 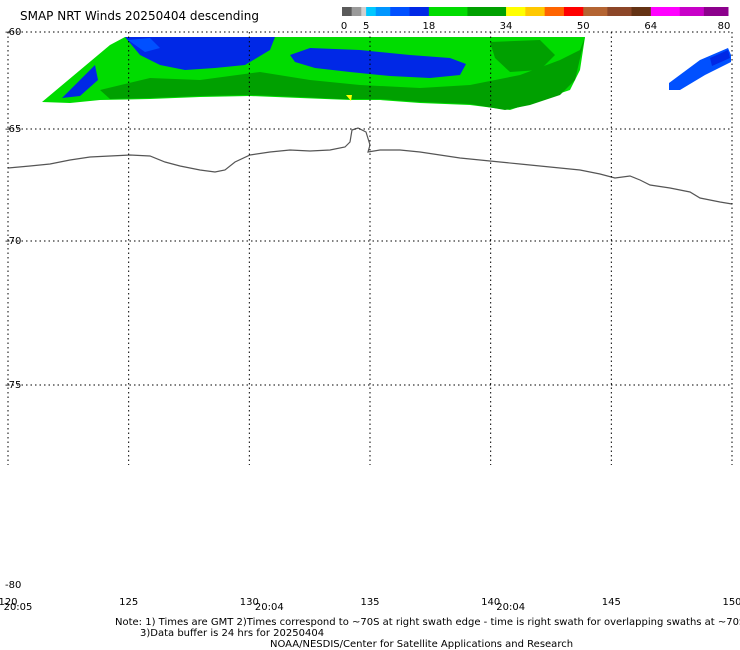 What do you see at coordinates (583, 26) in the screenshot?
I see `colorbar-tick-label: 50` at bounding box center [583, 26].